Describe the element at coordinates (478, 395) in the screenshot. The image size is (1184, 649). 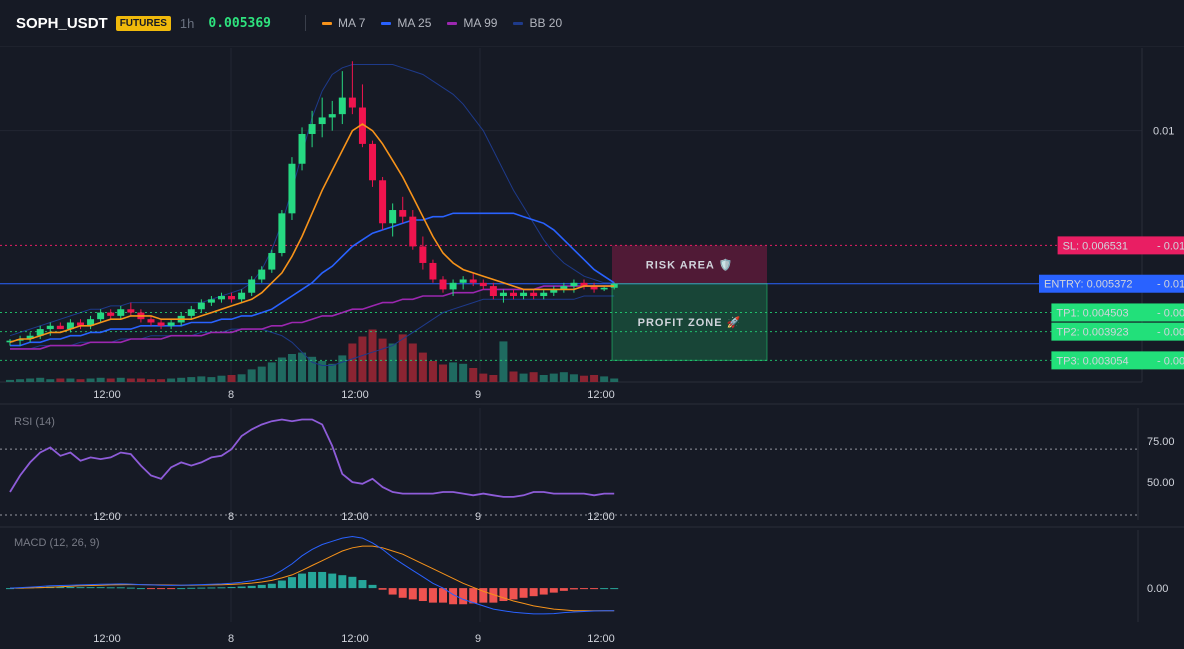
I see `time-tick-label: 9` at that location.